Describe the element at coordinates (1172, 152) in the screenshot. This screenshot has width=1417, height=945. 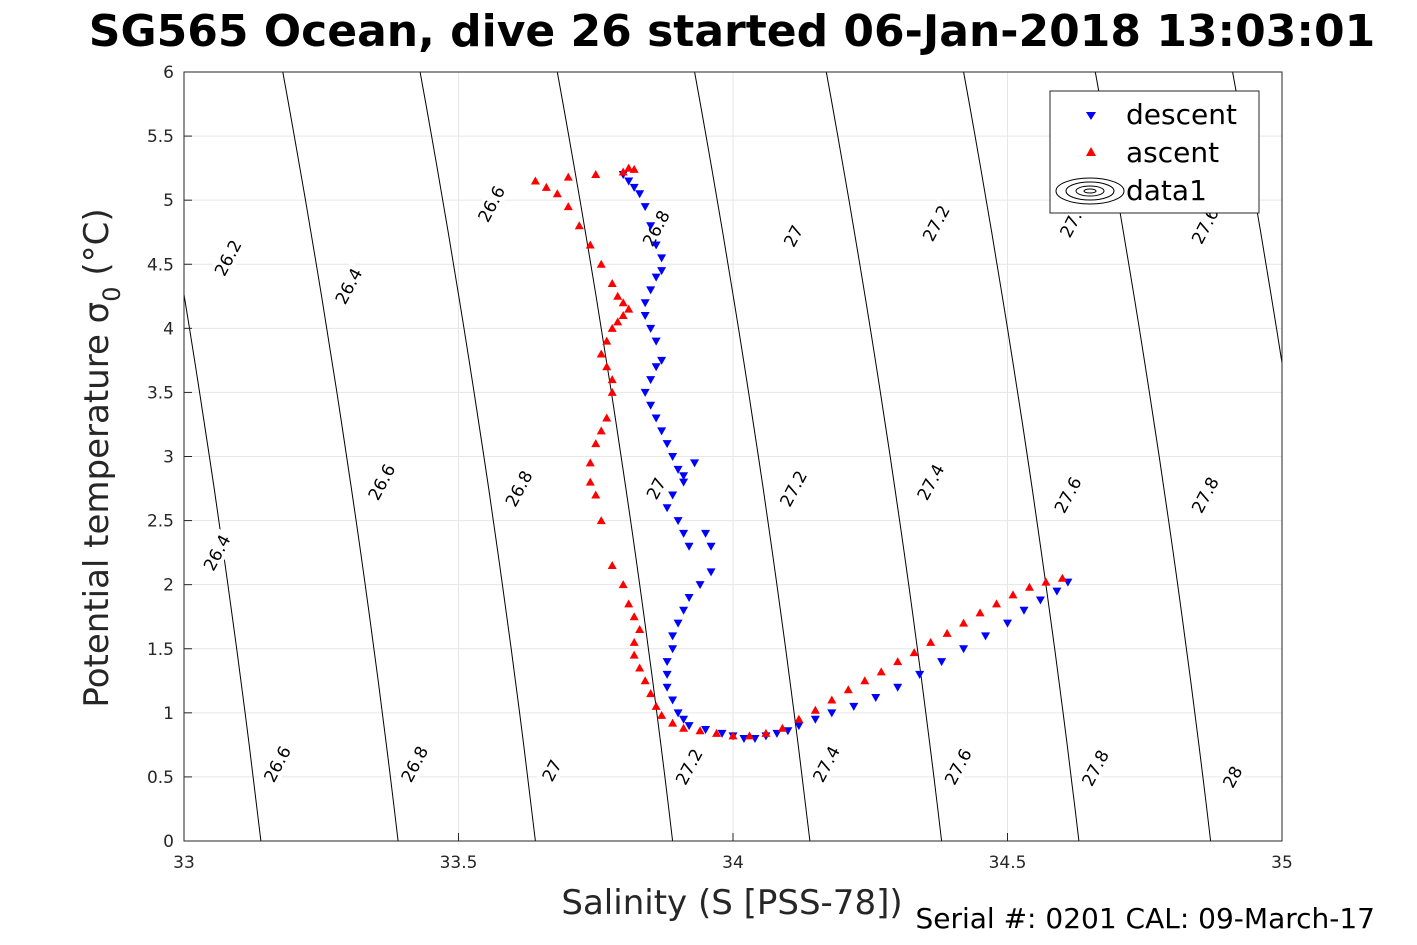
I see `legend-label-ascent: ascent` at that location.